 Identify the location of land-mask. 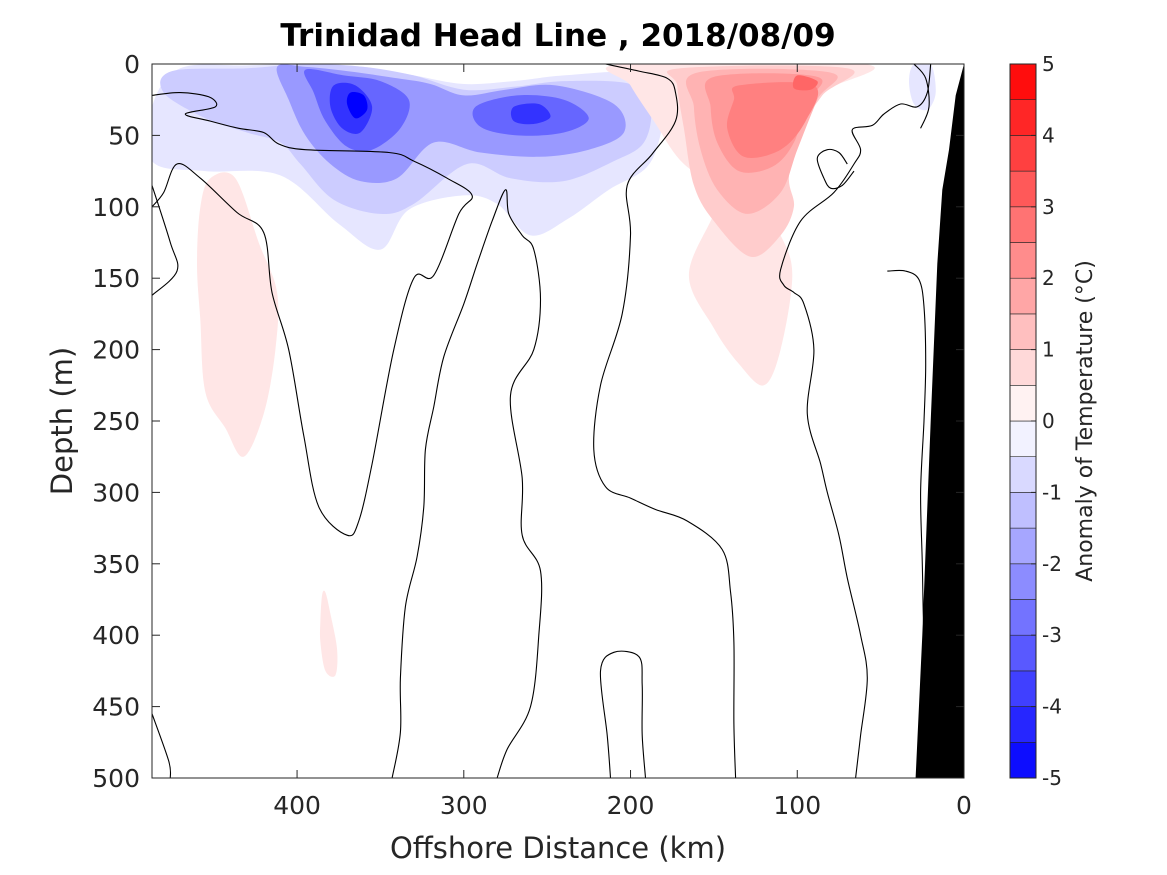
(939, 421).